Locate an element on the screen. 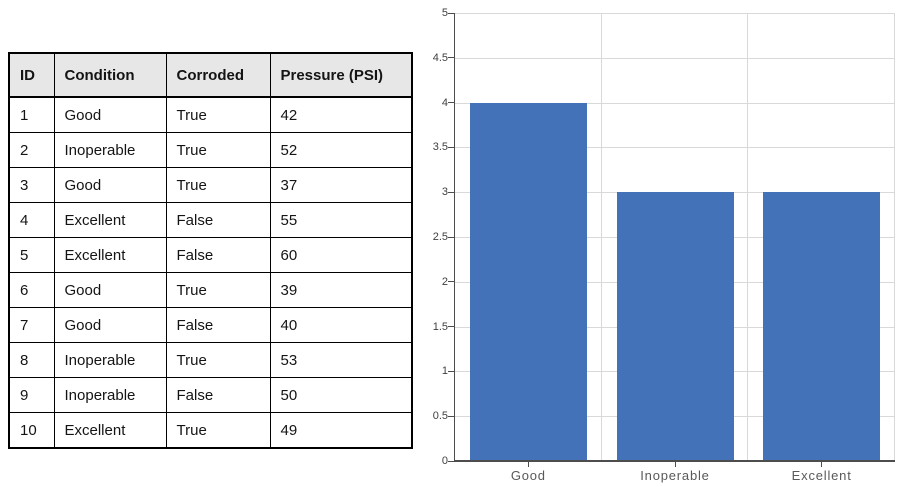 This screenshot has height=487, width=904. y-axis-line is located at coordinates (454, 237).